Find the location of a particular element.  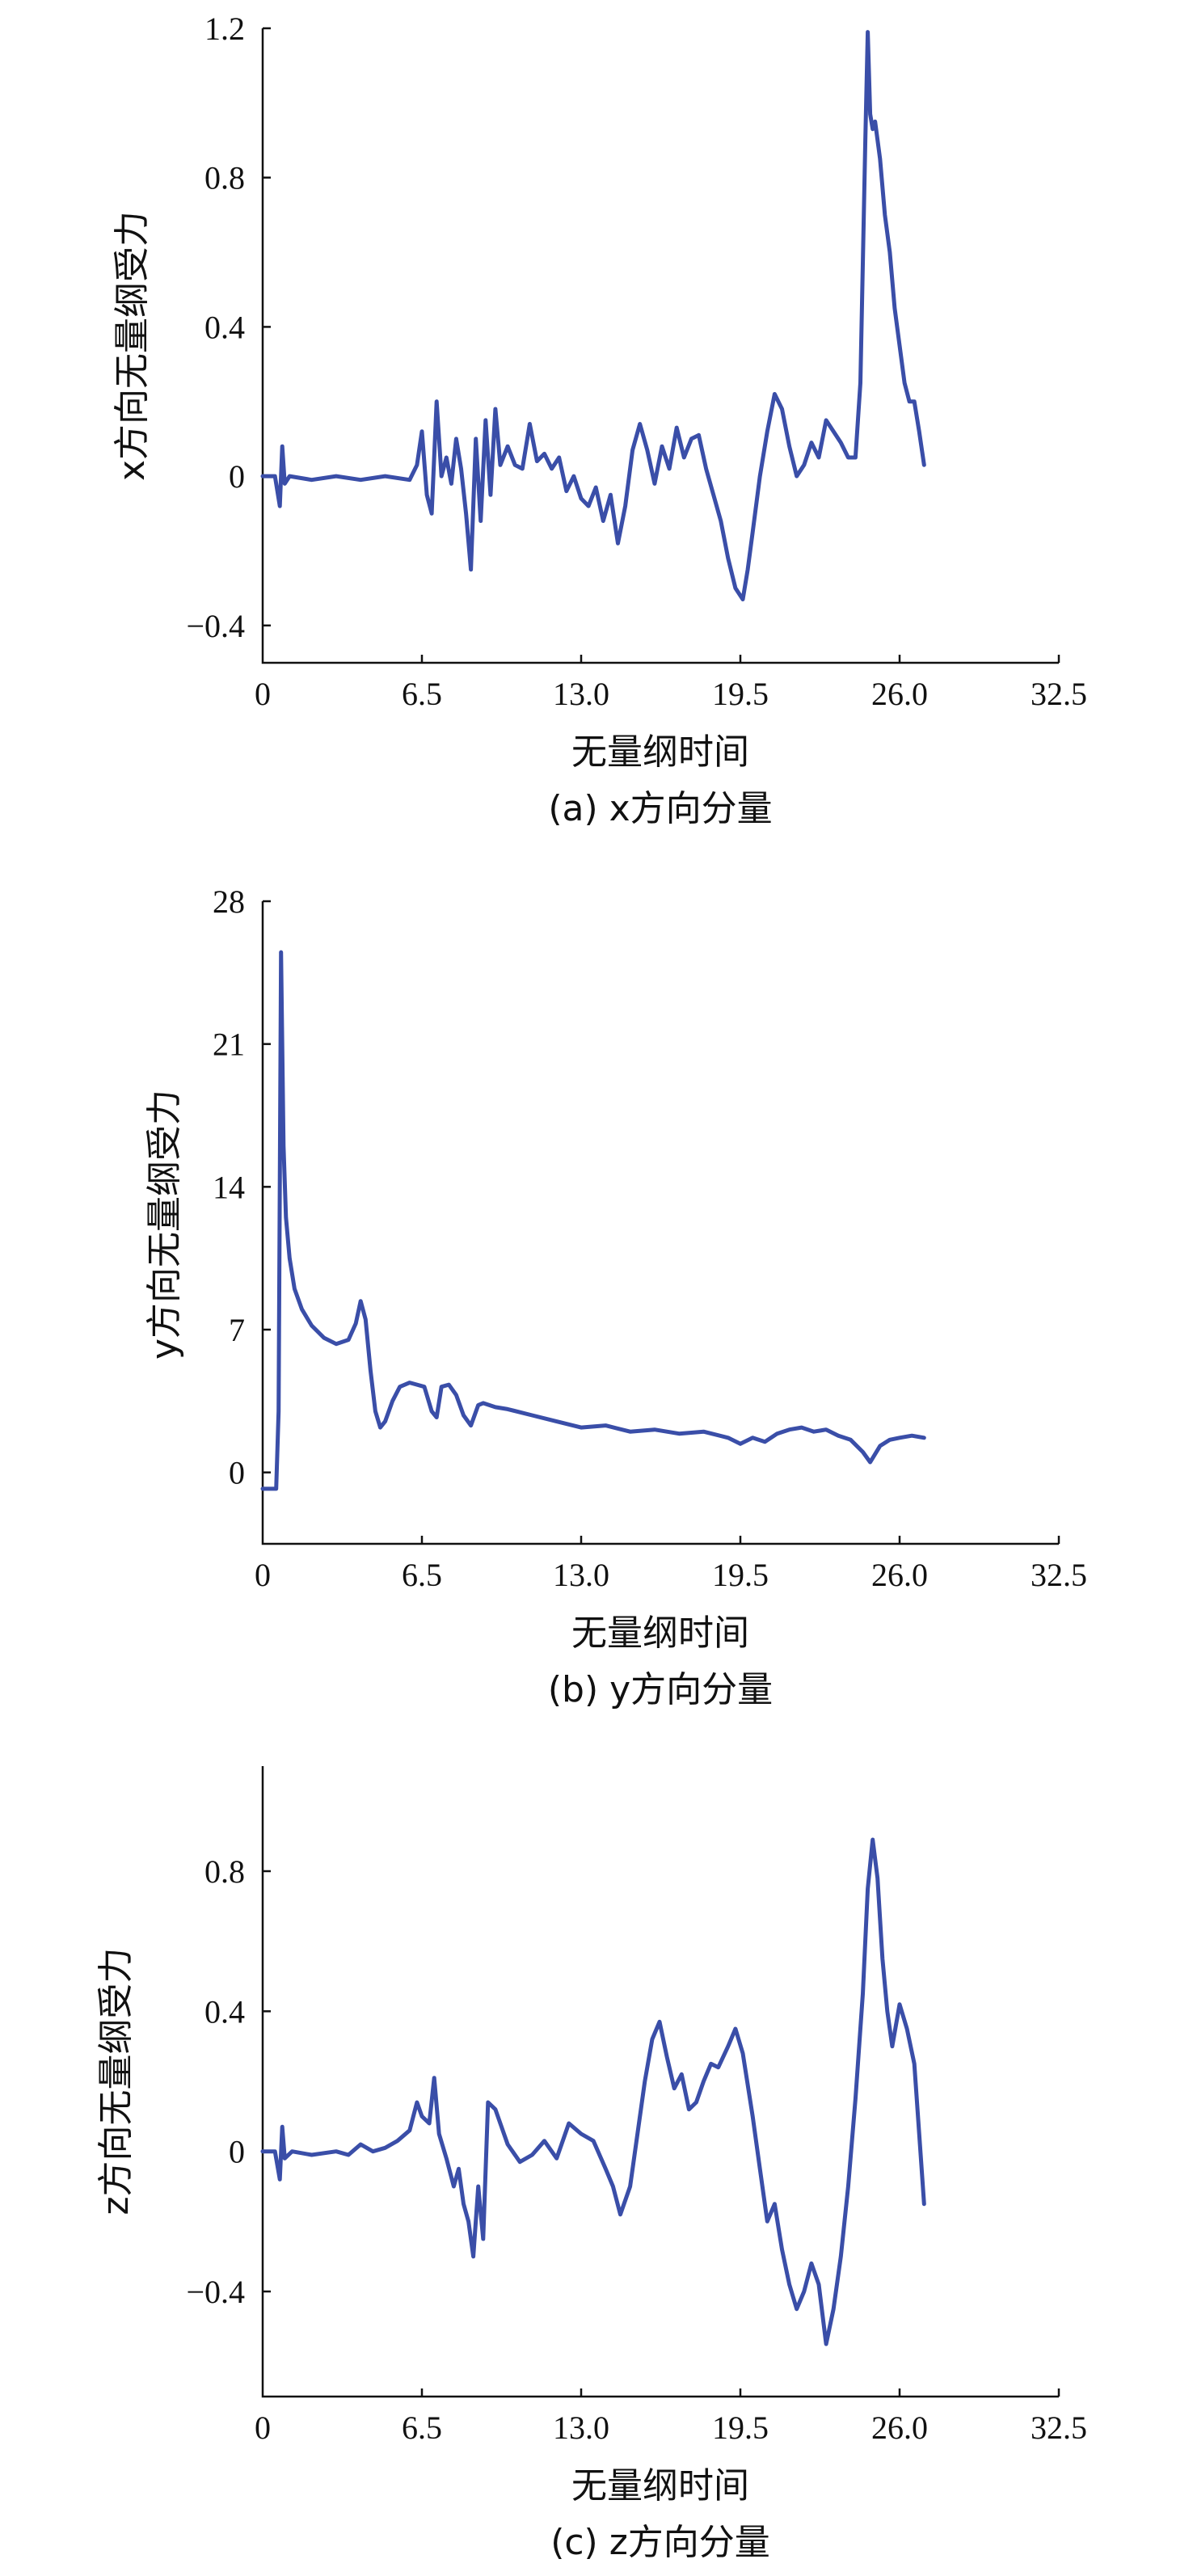

panel-c-x-tick-label: 6.5 is located at coordinates (422, 2428).